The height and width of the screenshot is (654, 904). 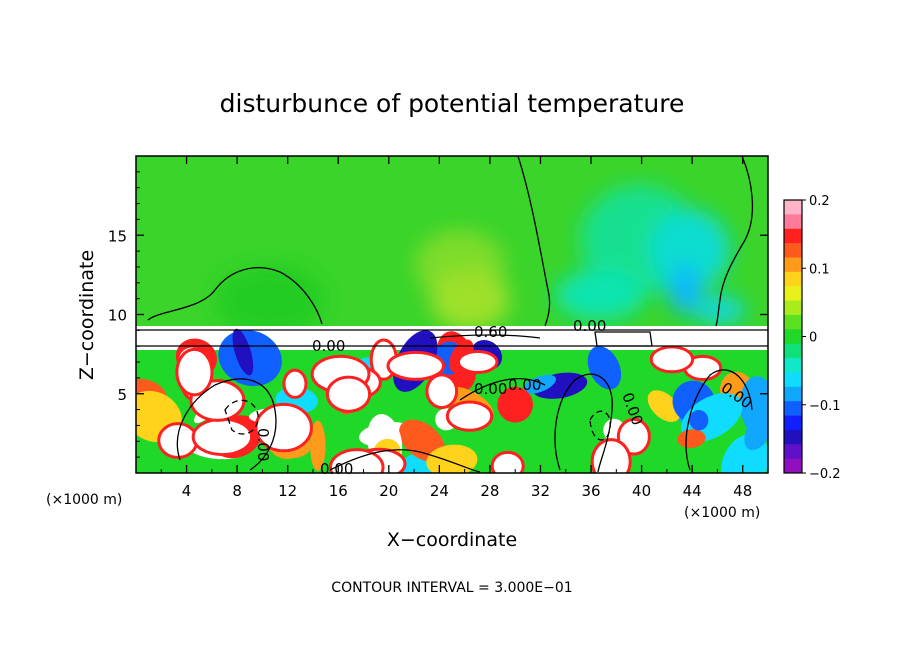 What do you see at coordinates (734, 241) in the screenshot?
I see `contour-zero-right` at bounding box center [734, 241].